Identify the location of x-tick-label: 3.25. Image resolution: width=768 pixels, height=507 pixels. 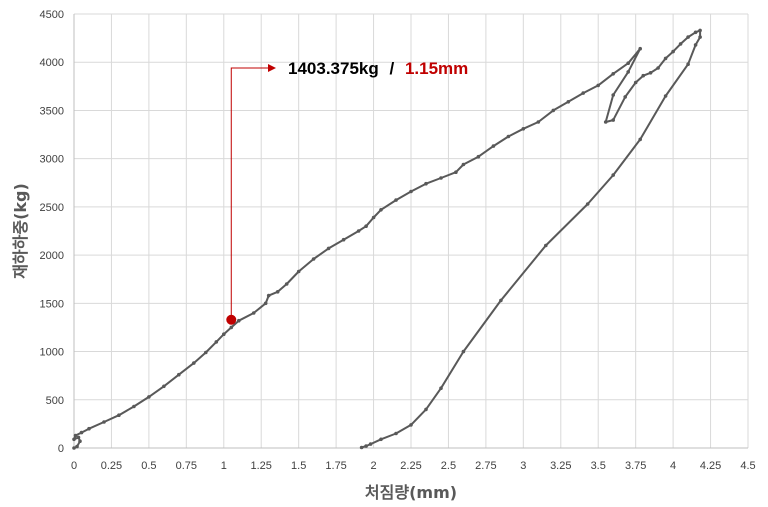
(560, 466).